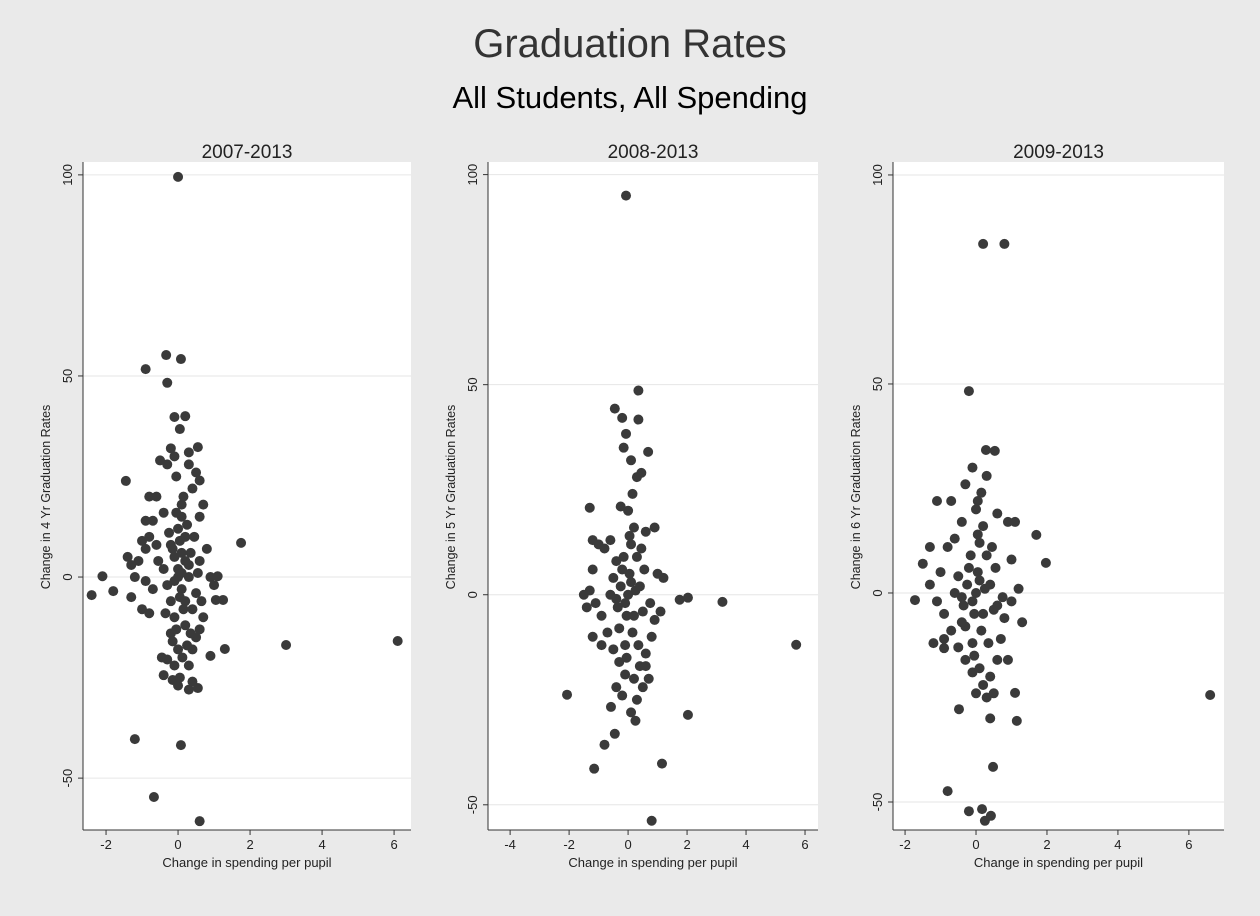 This screenshot has height=916, width=1260. Describe the element at coordinates (1046, 844) in the screenshot. I see `x-tick-label: 2` at that location.